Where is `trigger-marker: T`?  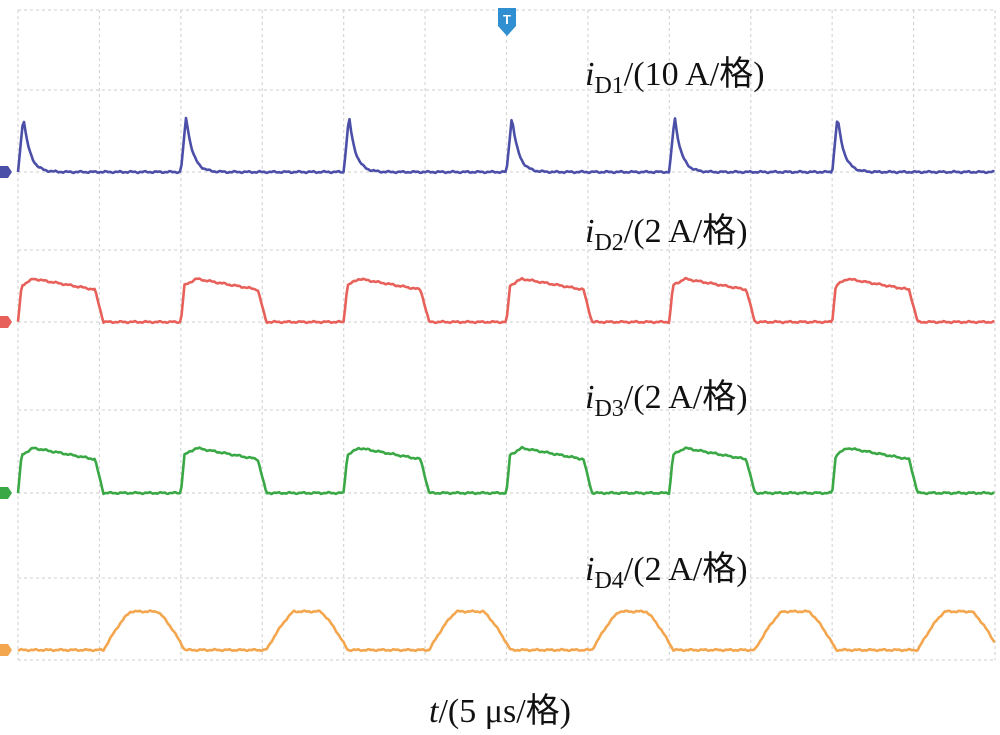 trigger-marker: T is located at coordinates (507, 22).